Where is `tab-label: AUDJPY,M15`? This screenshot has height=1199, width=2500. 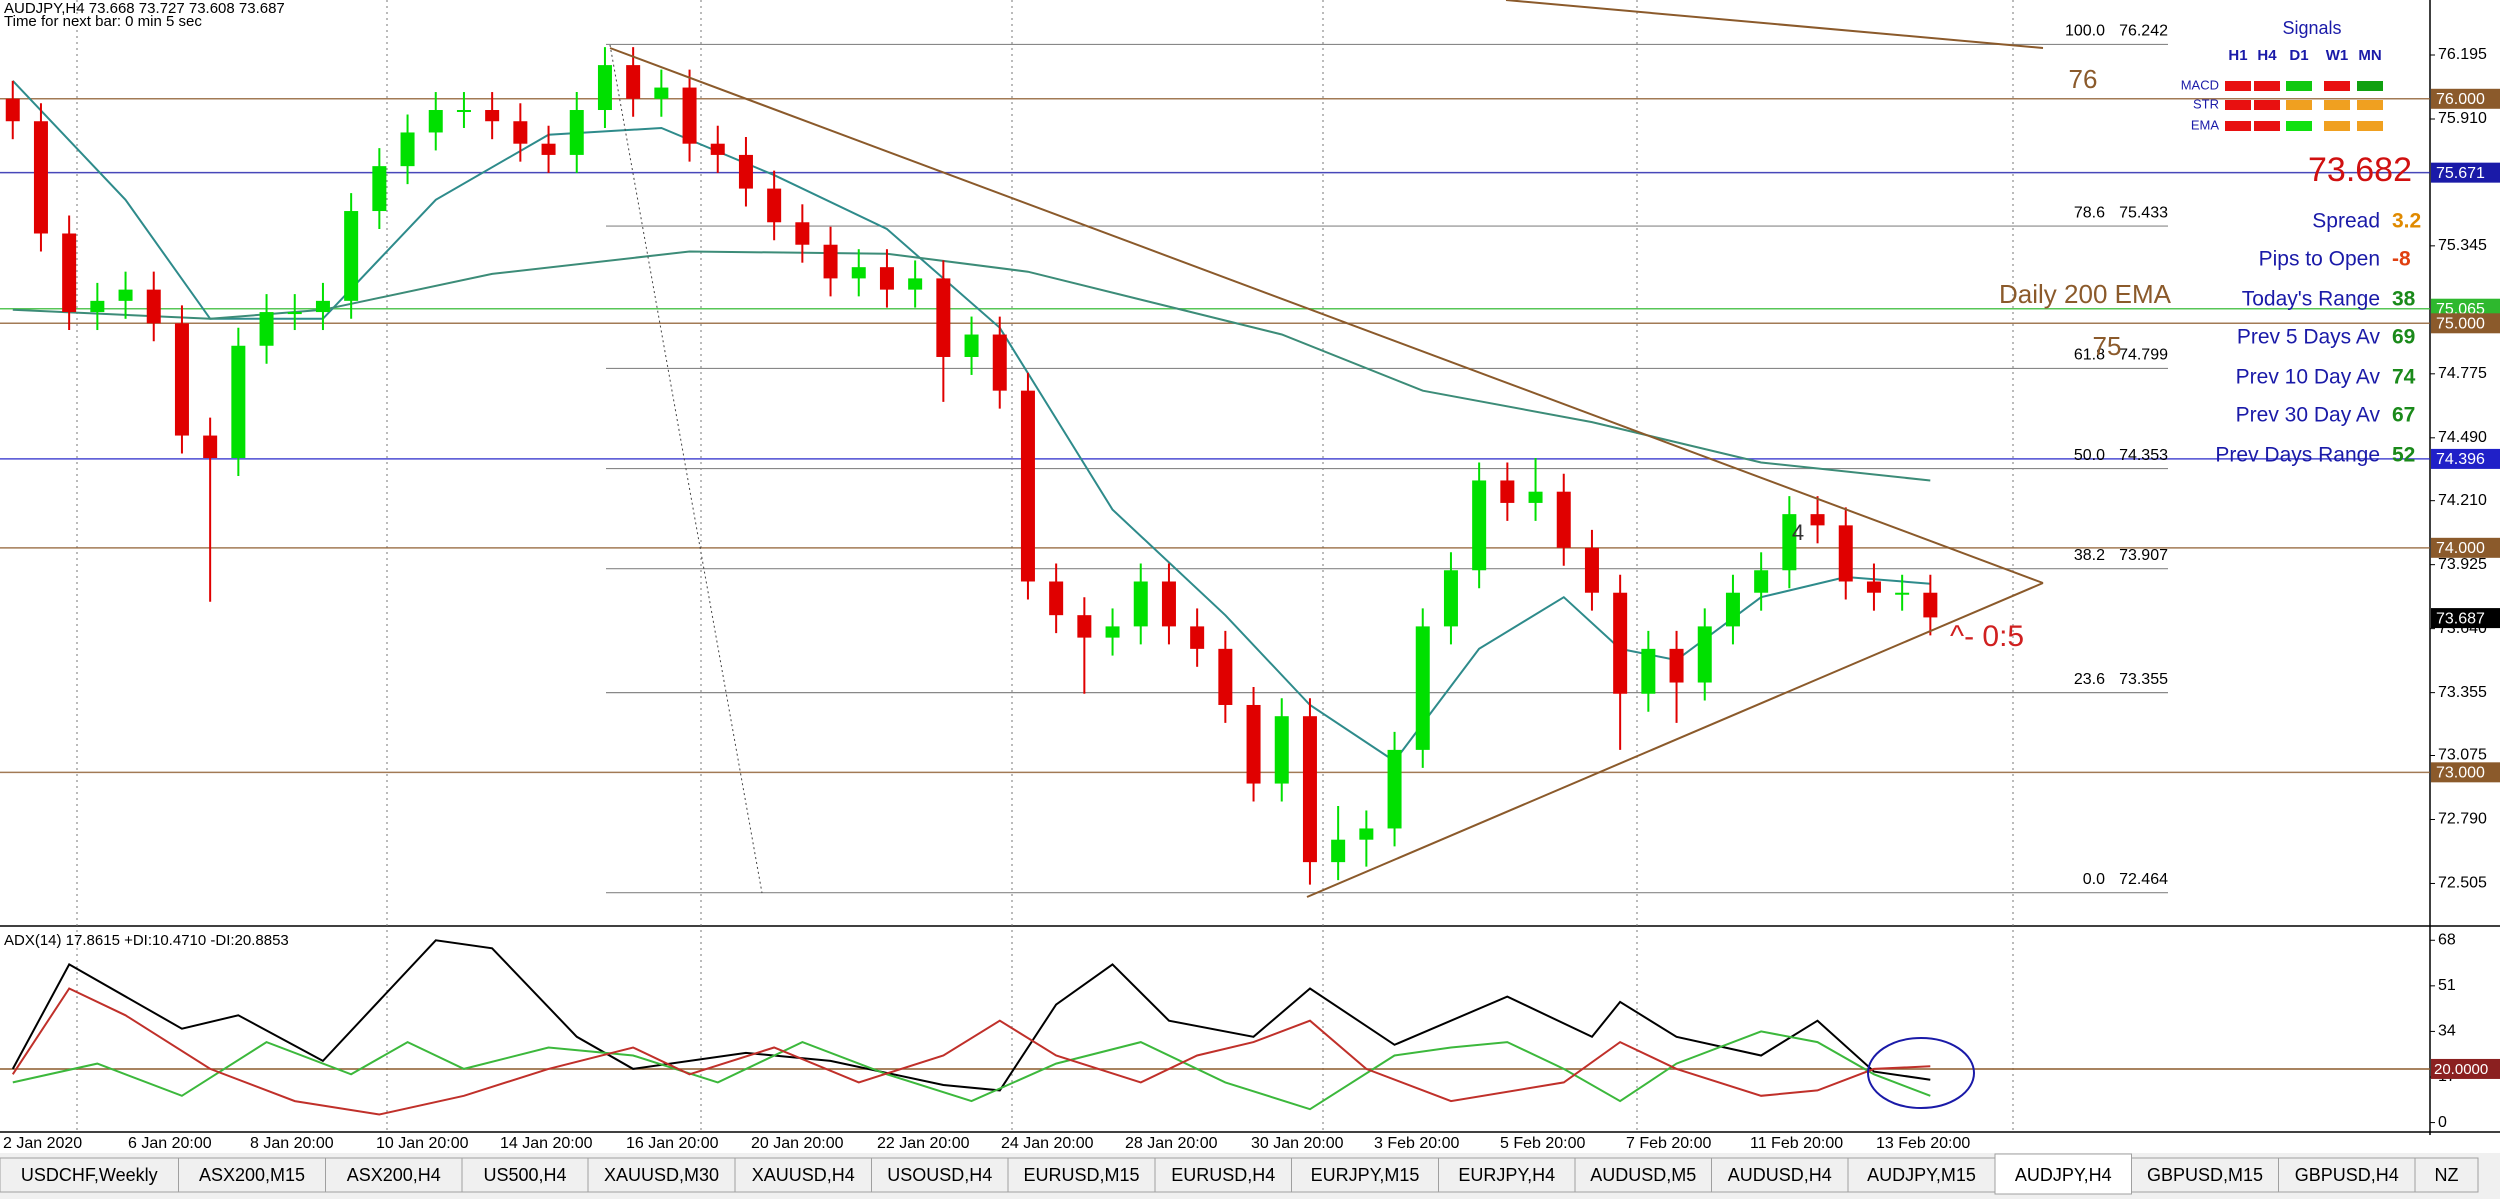
tab-label: AUDJPY,M15 is located at coordinates (1921, 1175).